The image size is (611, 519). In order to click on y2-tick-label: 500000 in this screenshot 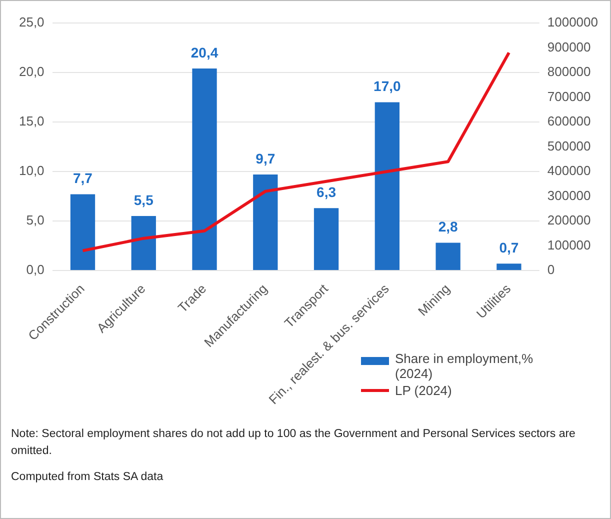, I will do `click(569, 146)`.